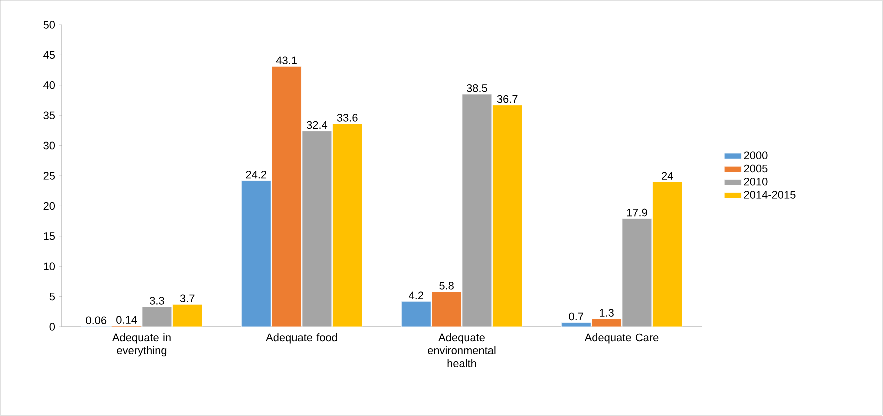 The image size is (883, 416). I want to click on x-tick-label: Adequate Care, so click(621, 339).